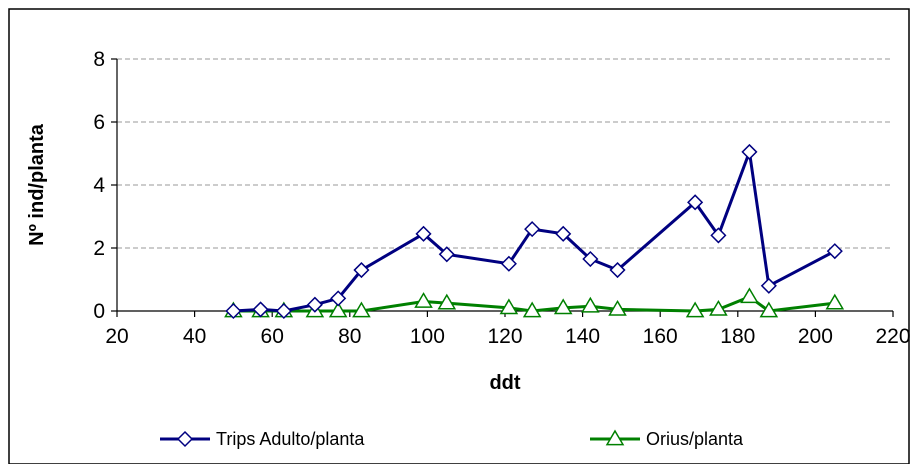 Image resolution: width=918 pixels, height=464 pixels. What do you see at coordinates (99, 122) in the screenshot?
I see `y-tick-label: 6` at bounding box center [99, 122].